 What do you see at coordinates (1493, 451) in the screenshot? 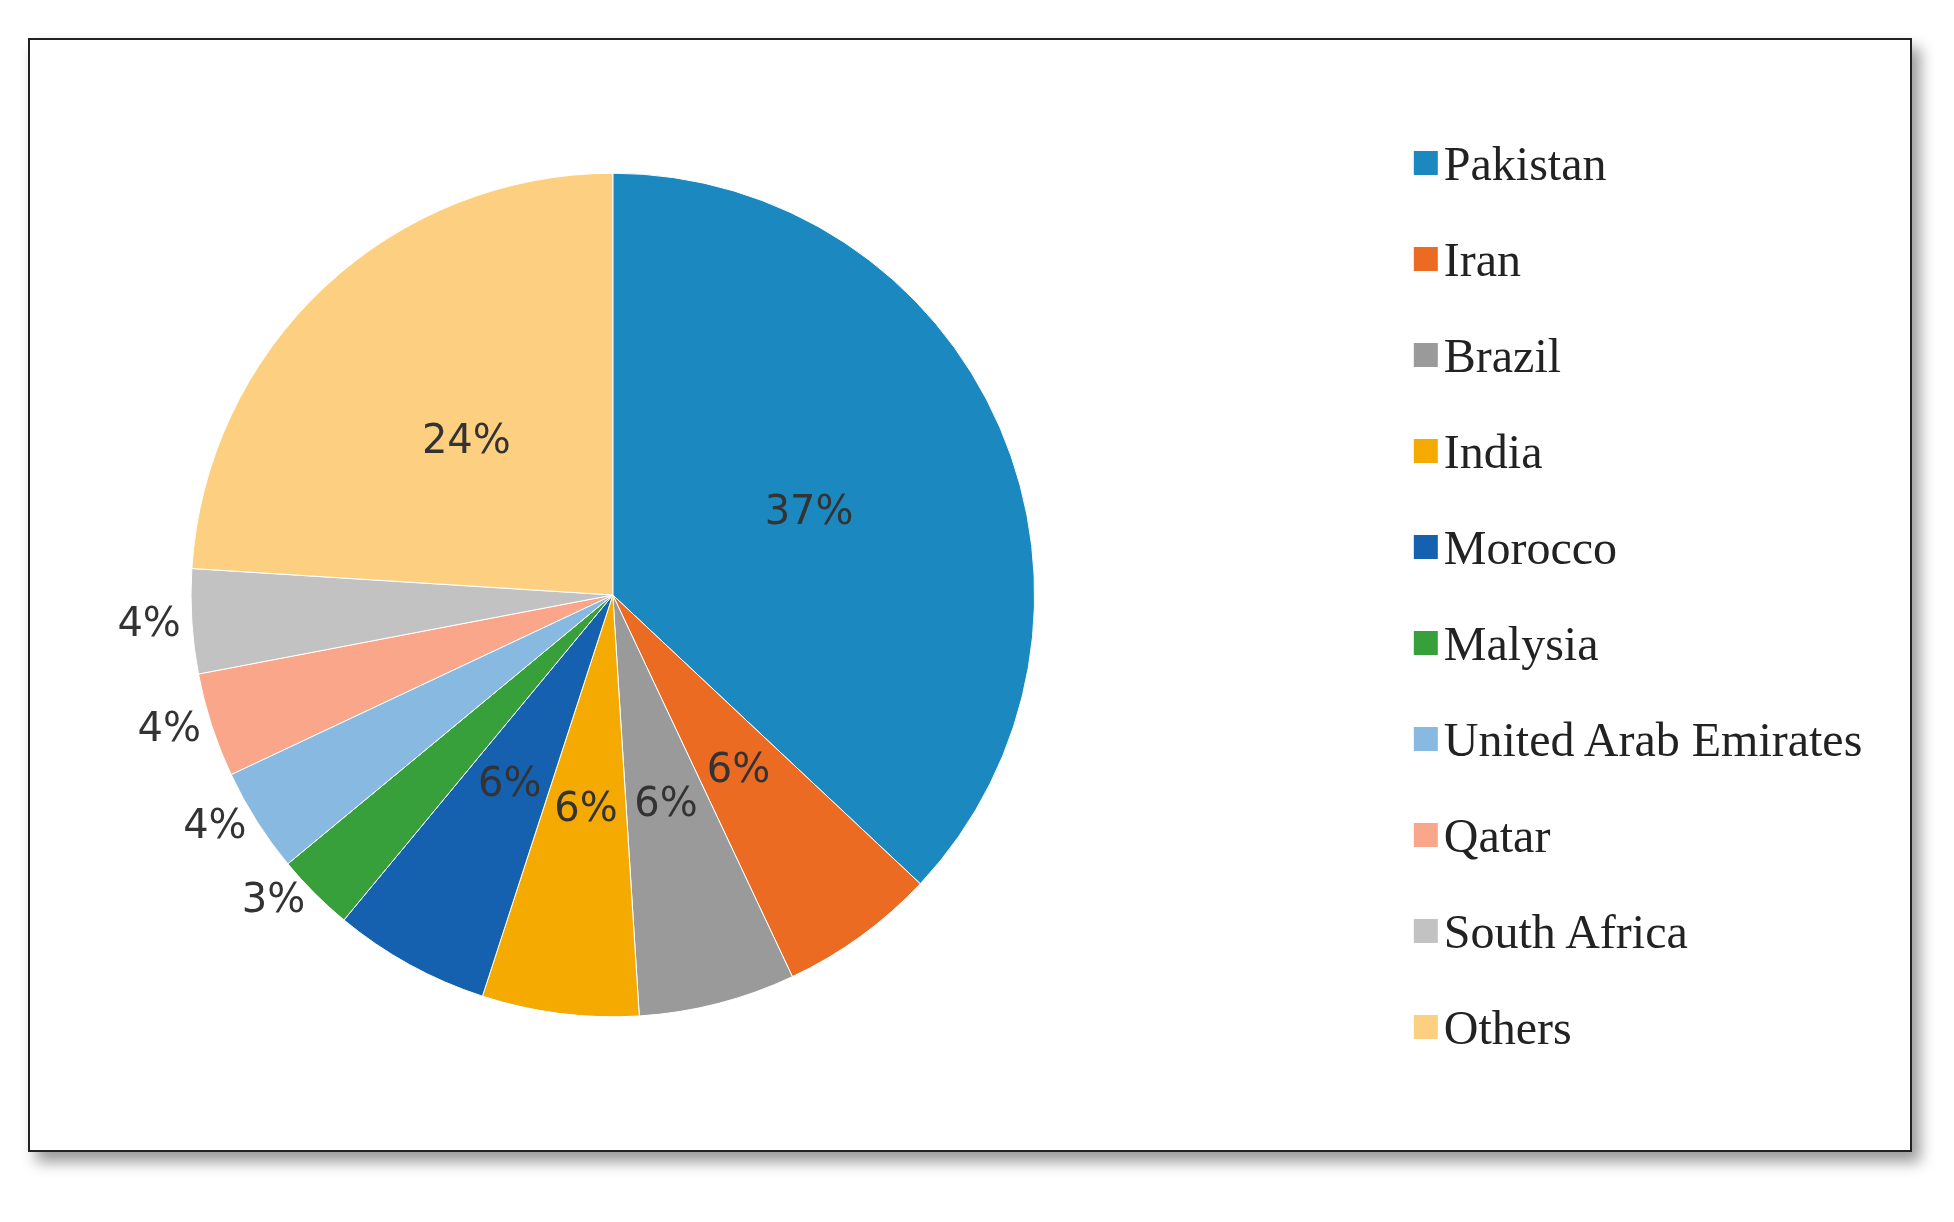
I see `legend-label: India` at bounding box center [1493, 451].